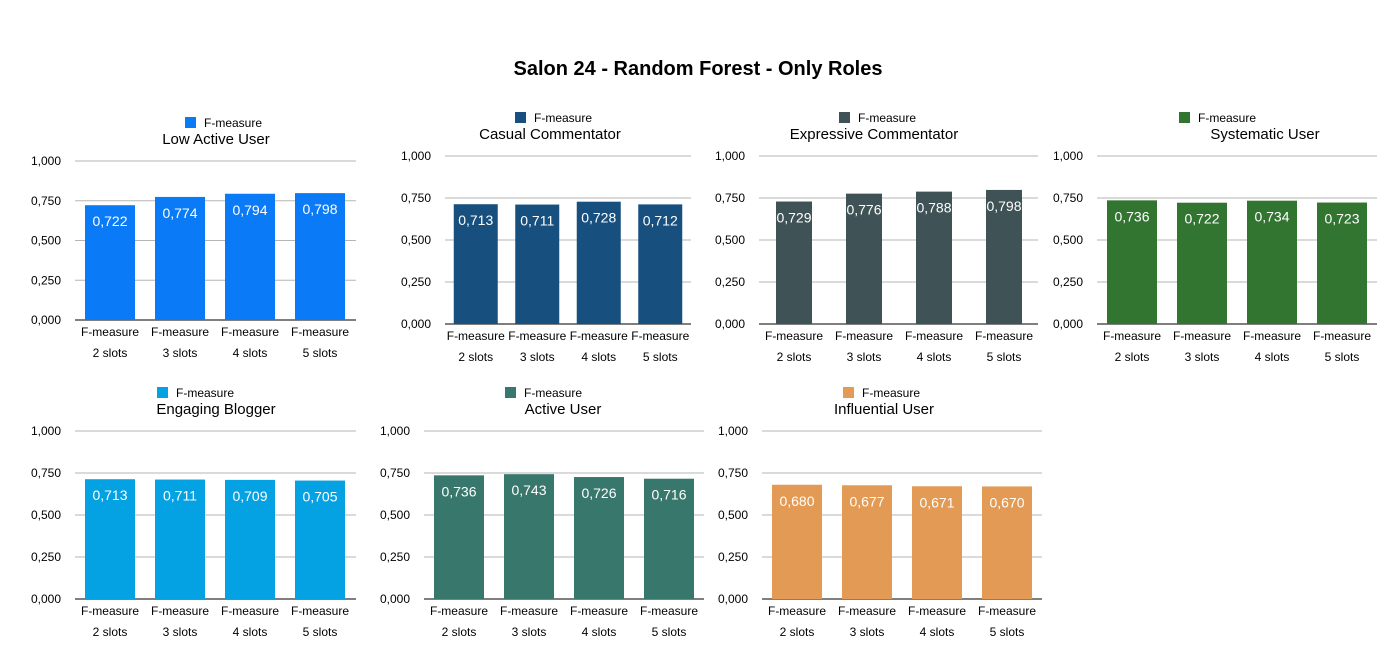 Image resolution: width=1396 pixels, height=669 pixels. Describe the element at coordinates (1006, 502) in the screenshot. I see `data-label: 0,670` at that location.